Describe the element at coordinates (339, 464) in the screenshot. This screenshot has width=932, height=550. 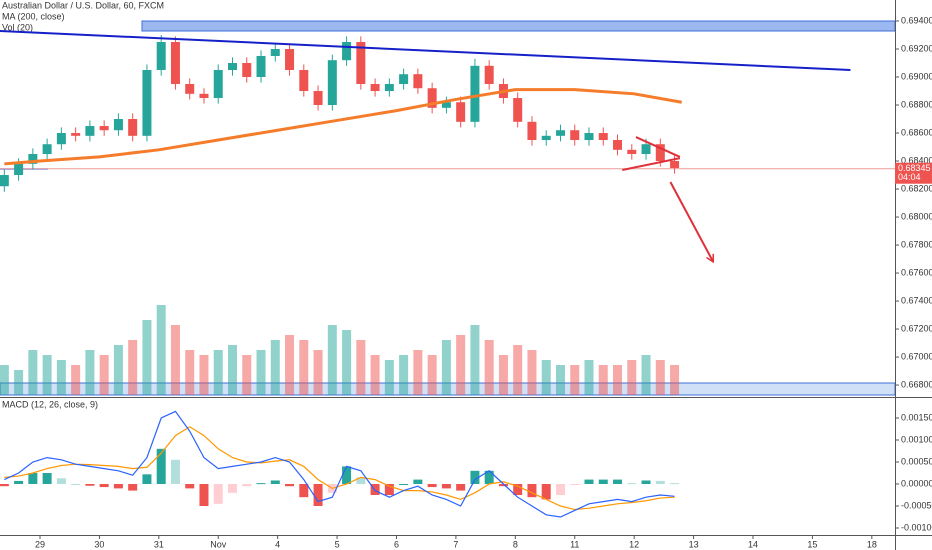
I see `macd-line` at that location.